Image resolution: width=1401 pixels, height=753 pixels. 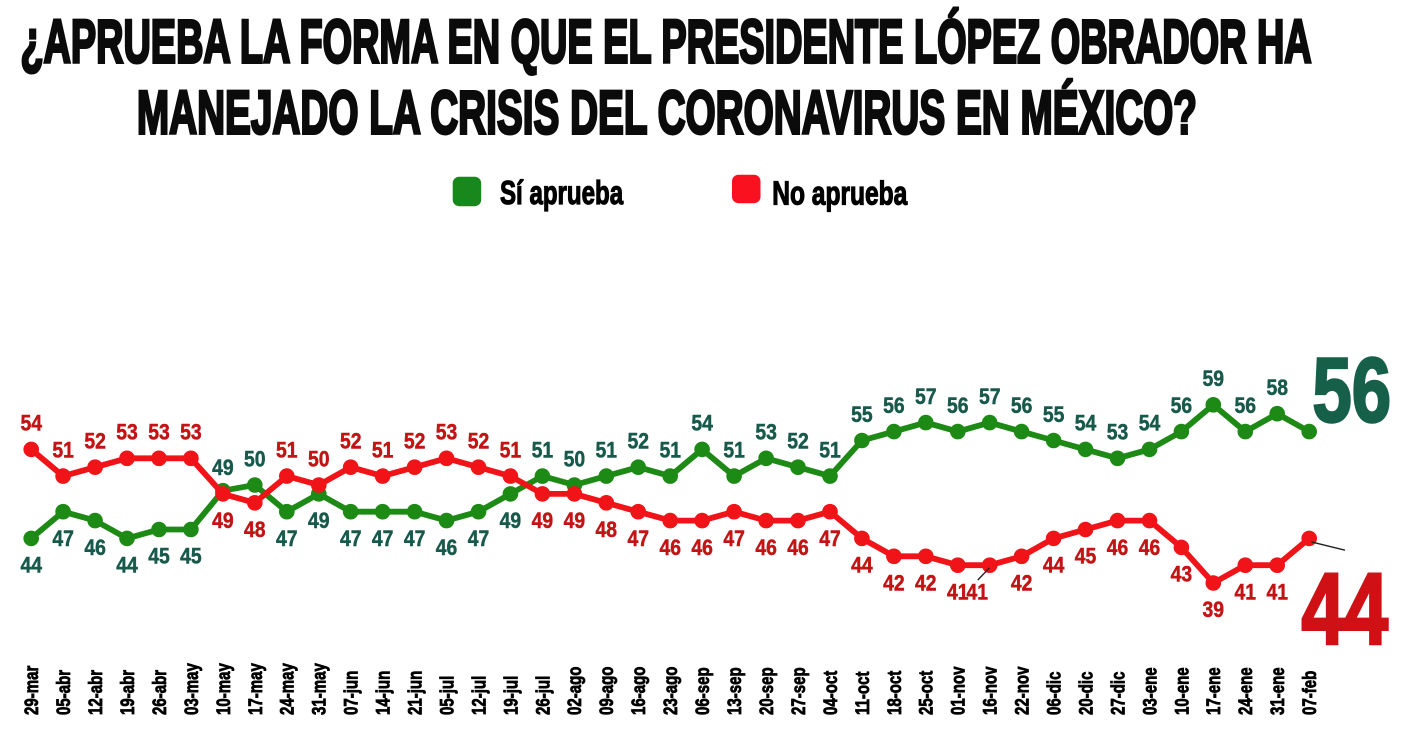 I want to click on svg-text: 12-abr, so click(x=95, y=692).